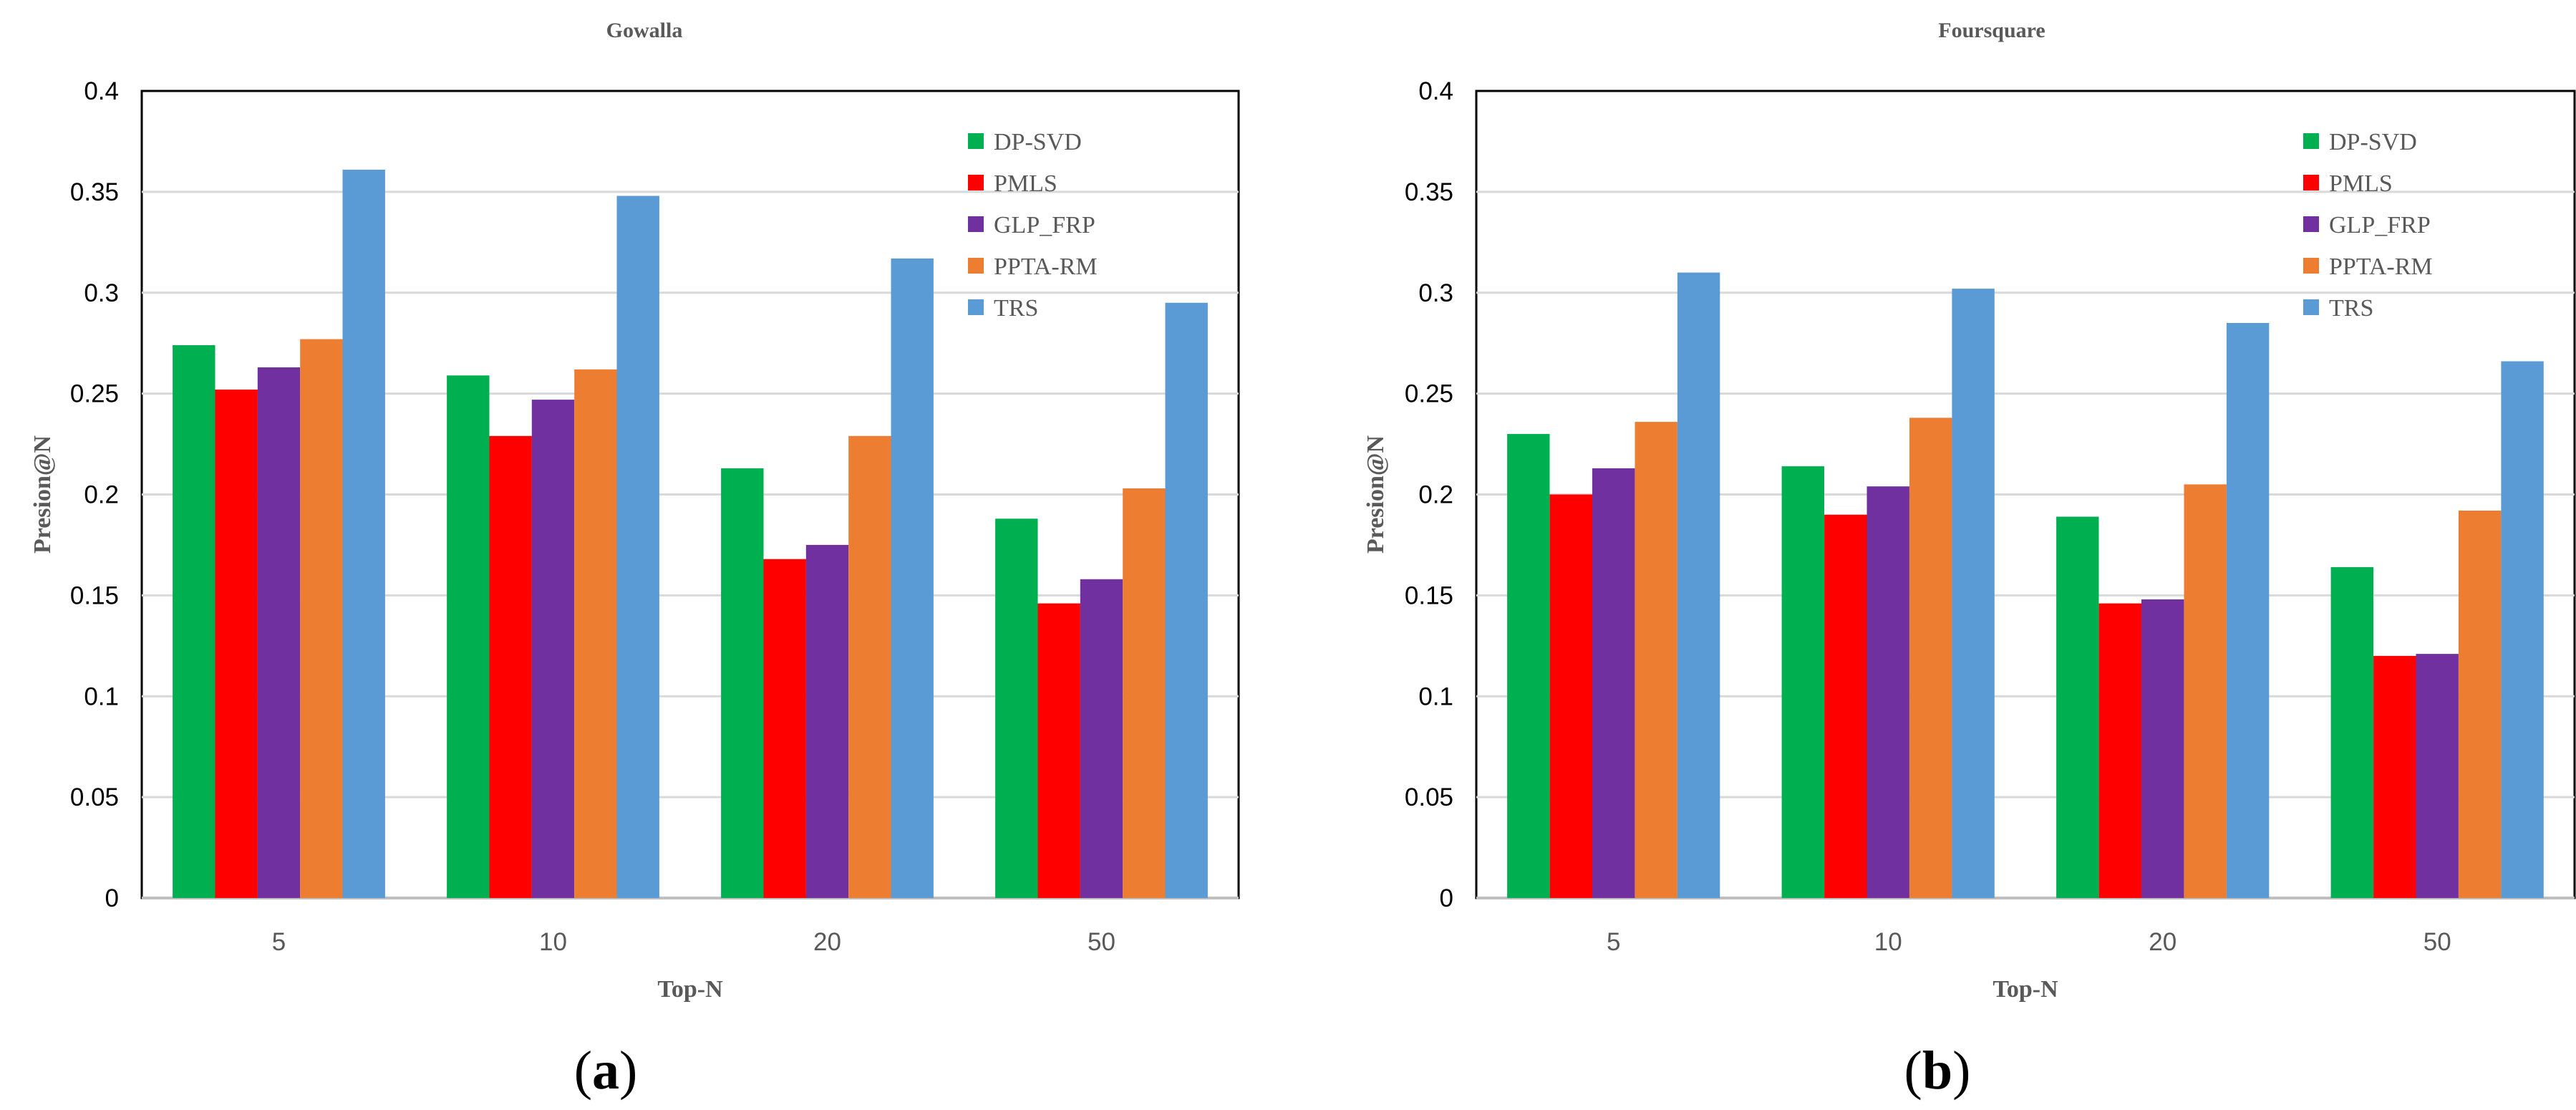 The width and height of the screenshot is (2576, 1110). I want to click on panel-label-letter: b, so click(1937, 1071).